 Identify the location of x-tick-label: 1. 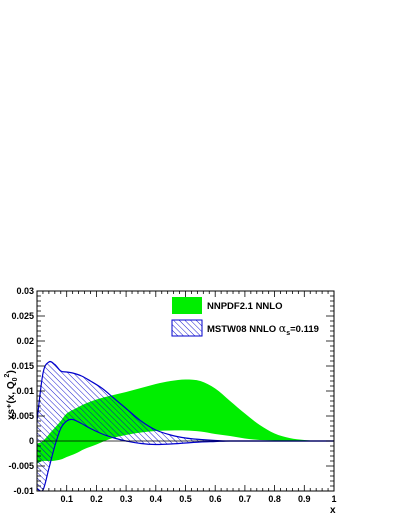
(333, 499).